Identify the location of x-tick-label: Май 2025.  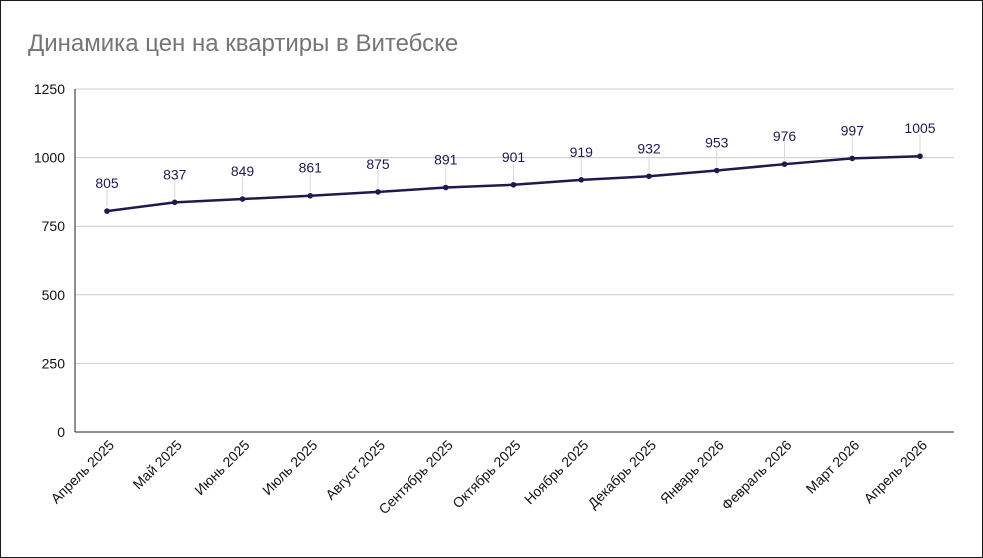
(157, 465).